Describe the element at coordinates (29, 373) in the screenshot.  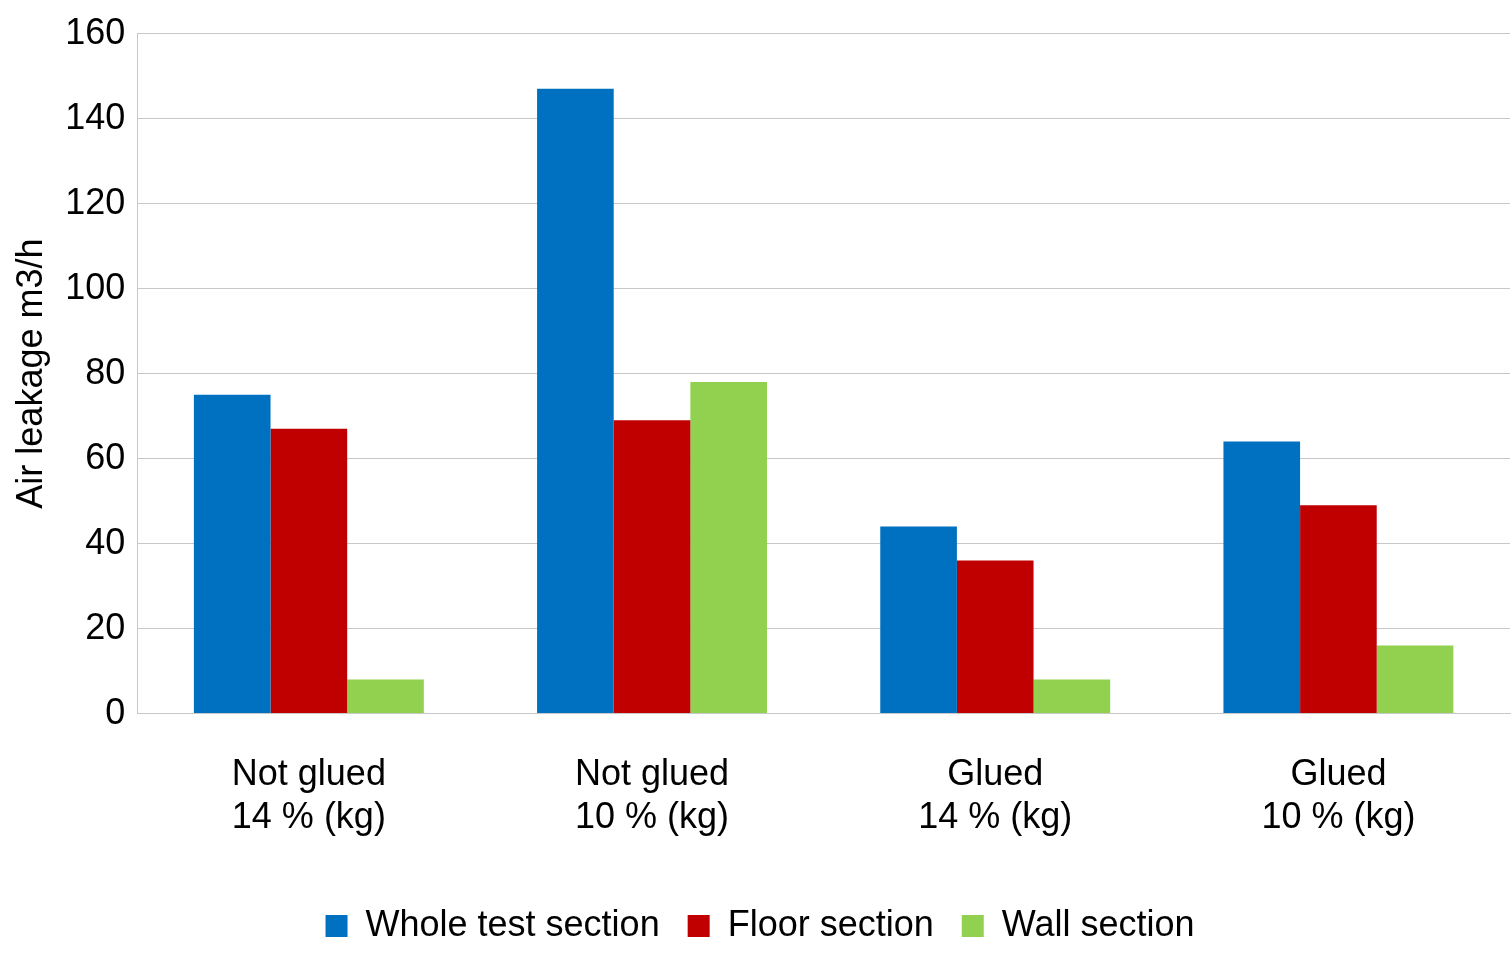
I see `y-axis-title: Air leakage m3/h` at that location.